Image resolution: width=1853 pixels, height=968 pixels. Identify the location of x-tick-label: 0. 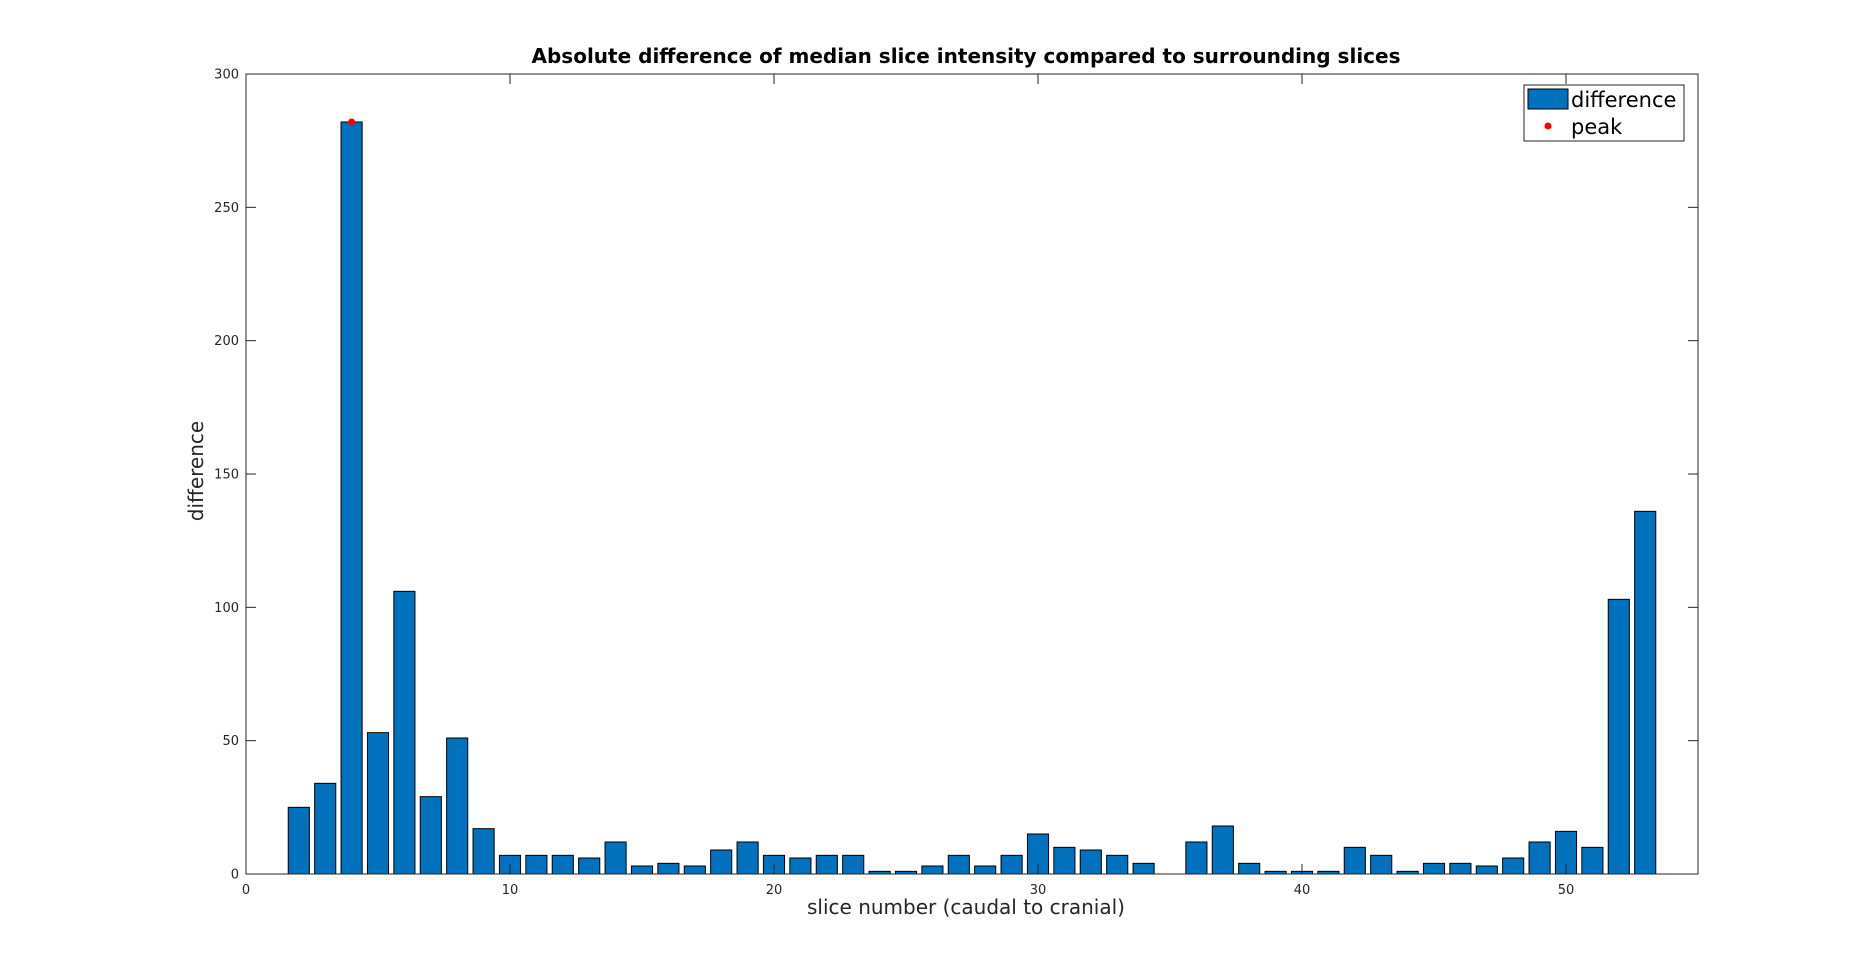
(246, 890).